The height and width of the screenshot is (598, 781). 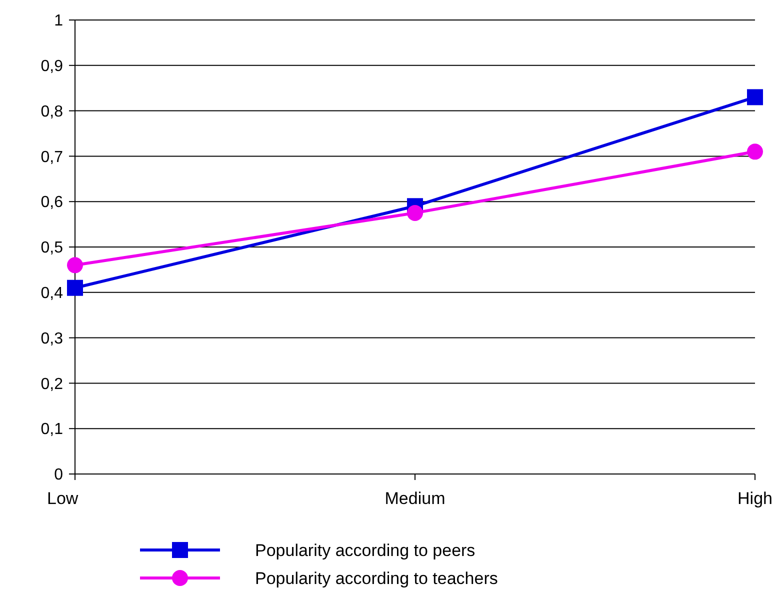 What do you see at coordinates (52, 111) in the screenshot?
I see `y-tick-label: 0,8` at bounding box center [52, 111].